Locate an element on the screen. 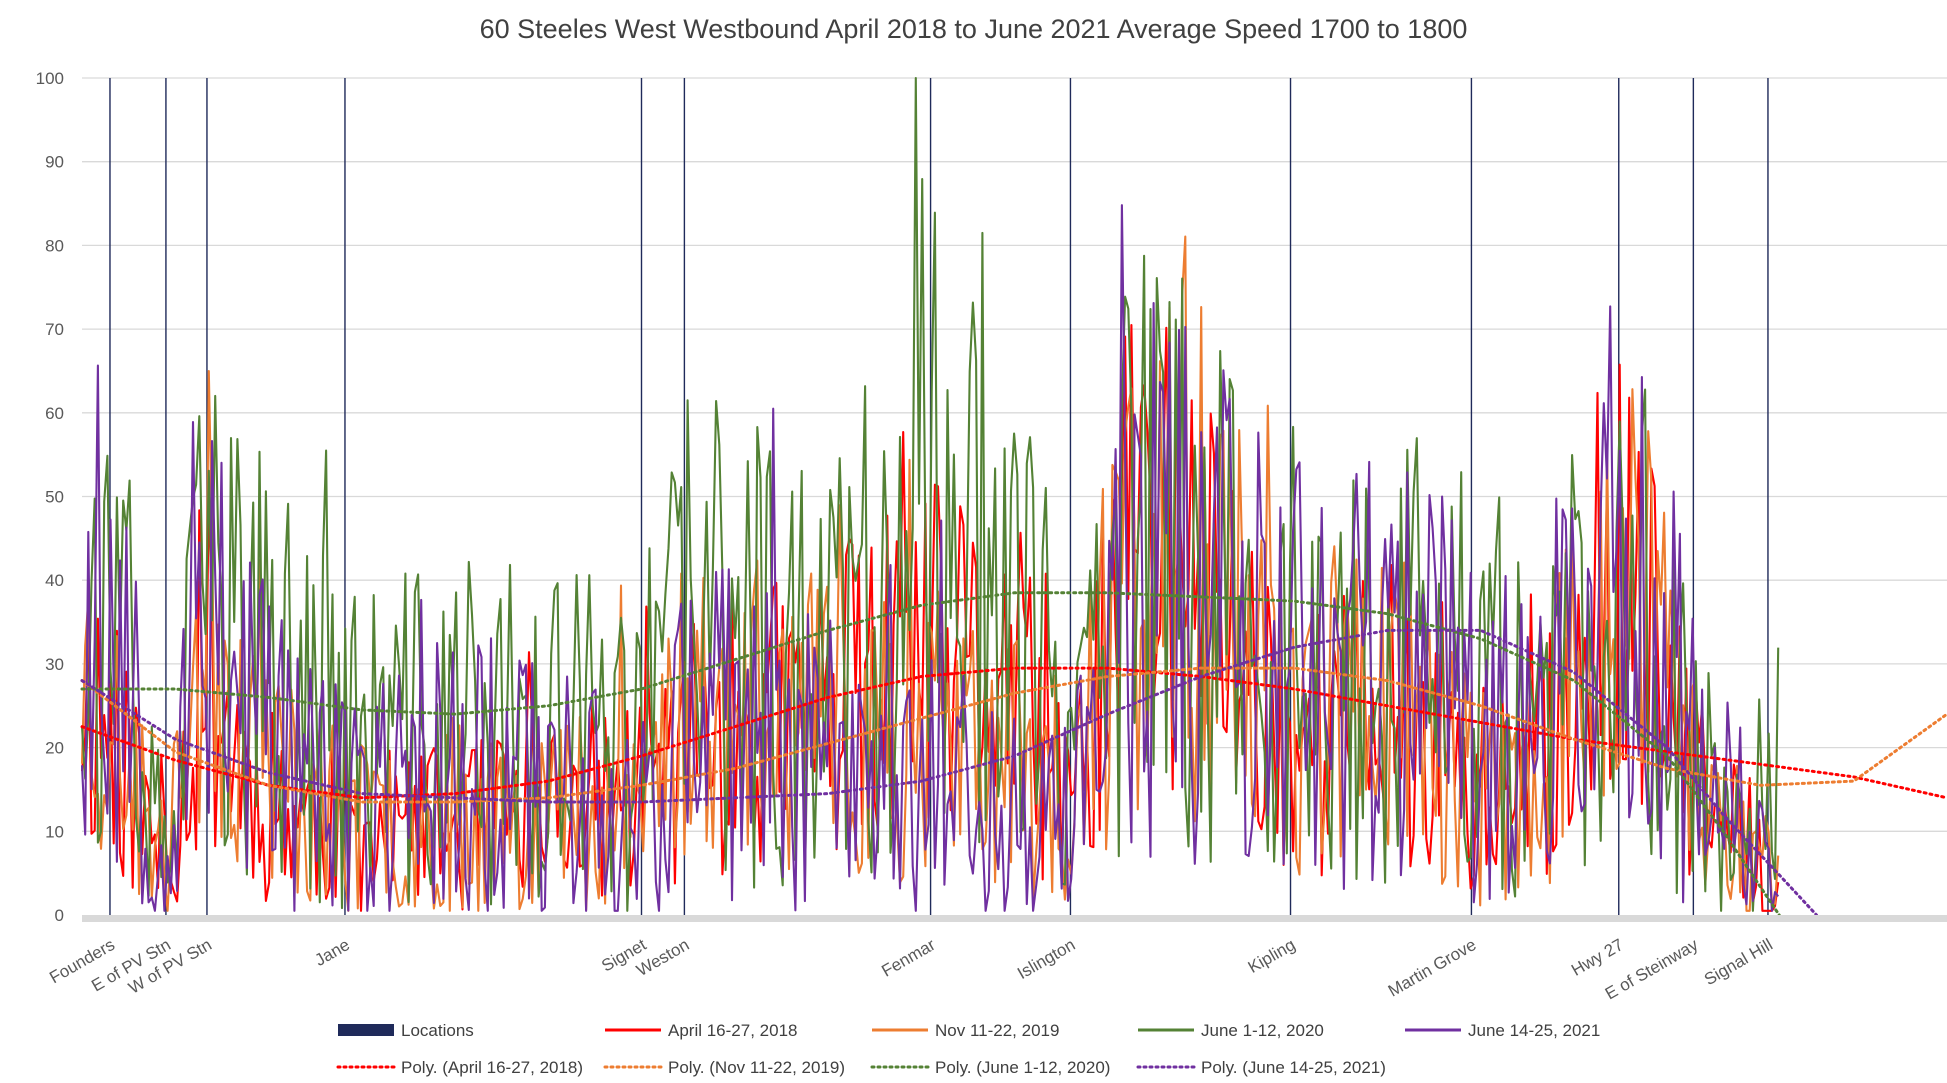 The height and width of the screenshot is (1083, 1947). x-axis is located at coordinates (1014, 918).